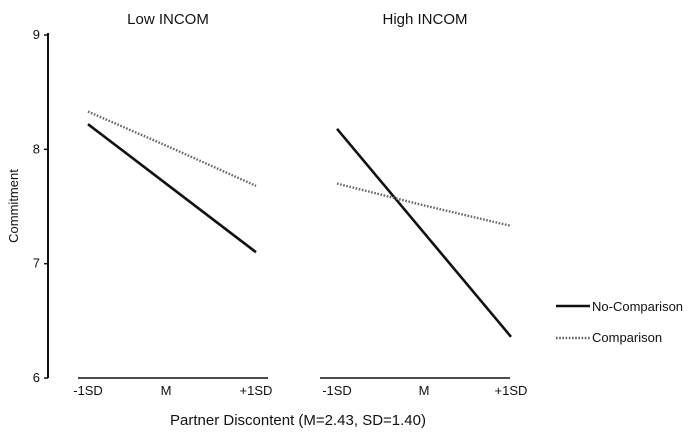  I want to click on panel-2-series-no-comparison, so click(424, 232).